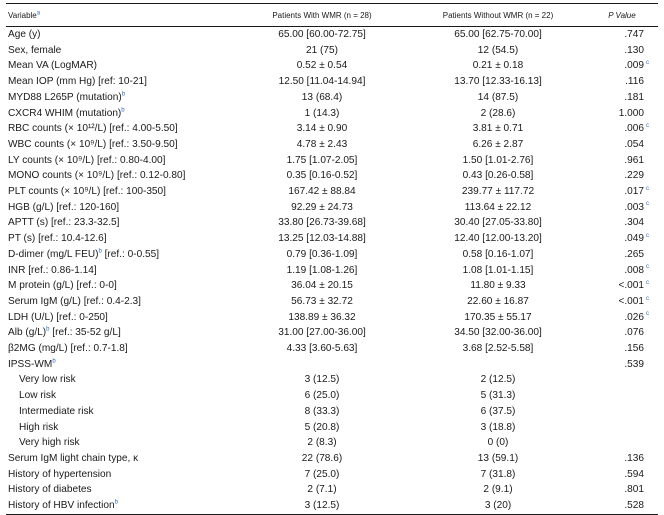 Image resolution: width=664 pixels, height=515 pixels. What do you see at coordinates (634, 474) in the screenshot?
I see `p-value-text: .594` at bounding box center [634, 474].